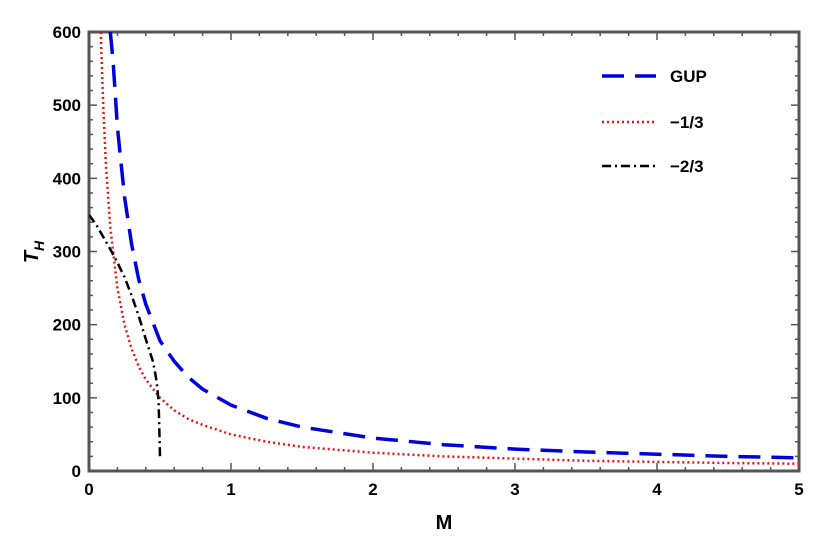  Describe the element at coordinates (444, 523) in the screenshot. I see `x-axis-label: M` at that location.